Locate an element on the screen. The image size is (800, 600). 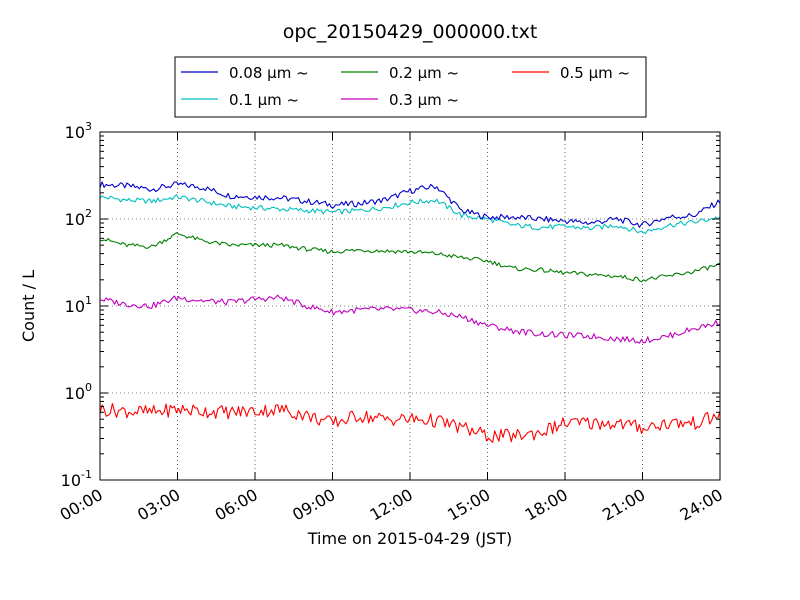
y-tick-label: 10³ is located at coordinates (78, 131).